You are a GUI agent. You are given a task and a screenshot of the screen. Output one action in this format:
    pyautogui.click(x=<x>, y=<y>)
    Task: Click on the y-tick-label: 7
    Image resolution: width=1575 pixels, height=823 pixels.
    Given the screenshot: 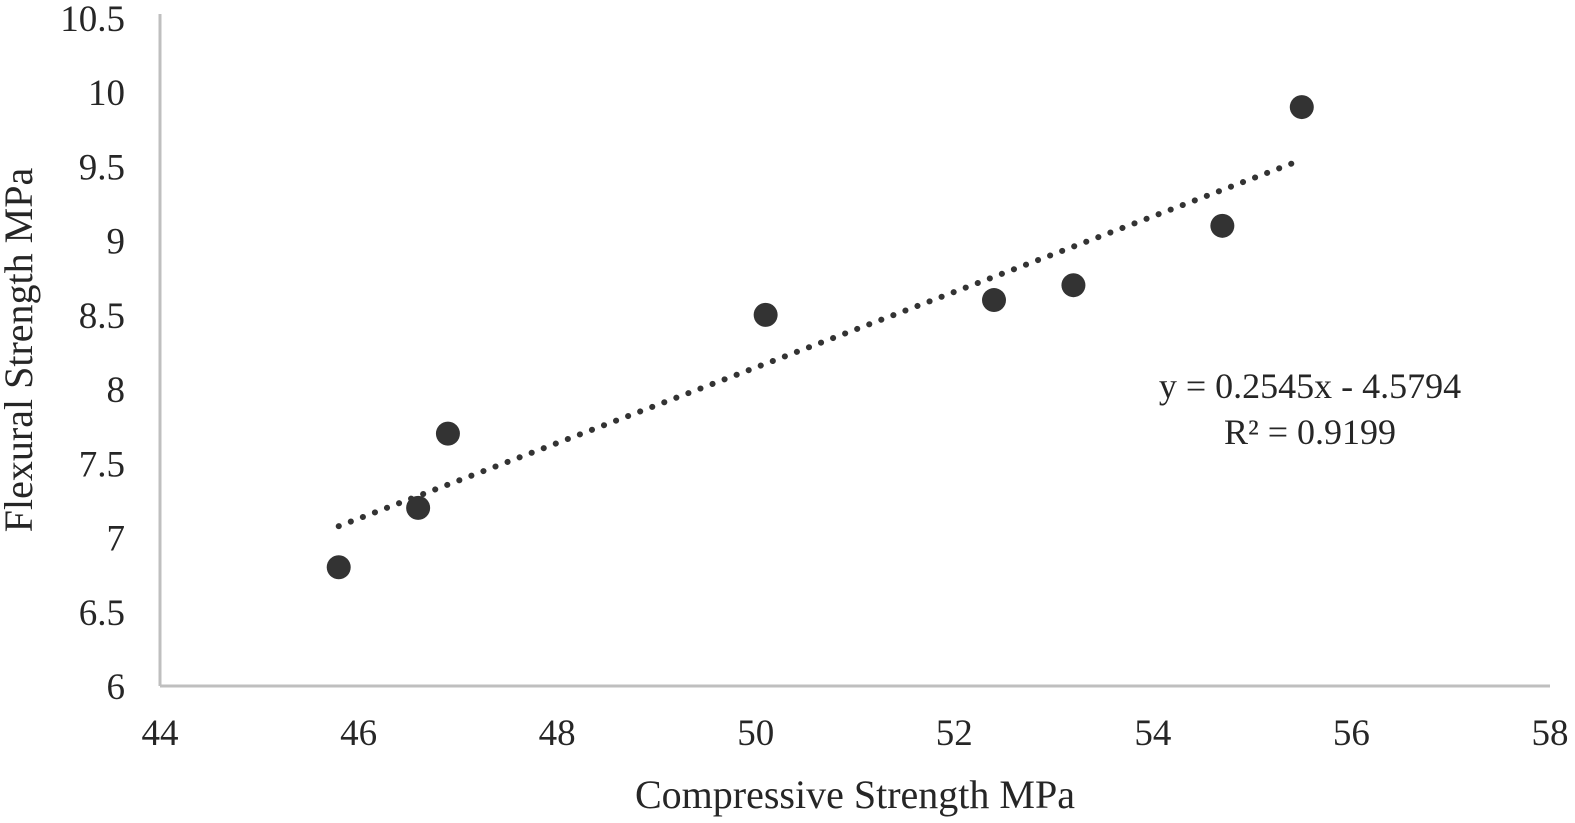 What is the action you would take?
    pyautogui.click(x=116, y=539)
    